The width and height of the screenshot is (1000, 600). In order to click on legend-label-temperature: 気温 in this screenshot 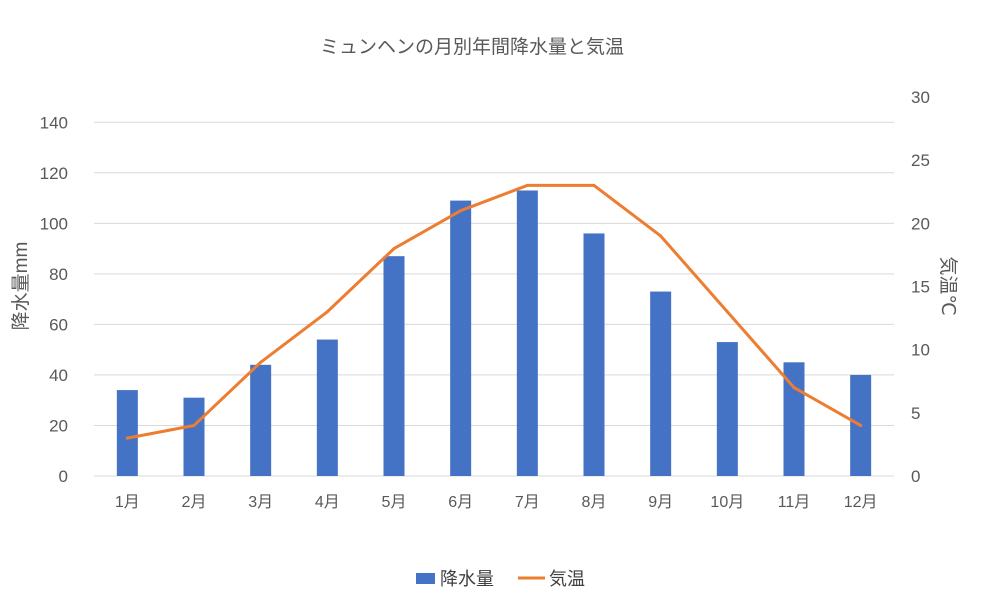, I will do `click(567, 579)`.